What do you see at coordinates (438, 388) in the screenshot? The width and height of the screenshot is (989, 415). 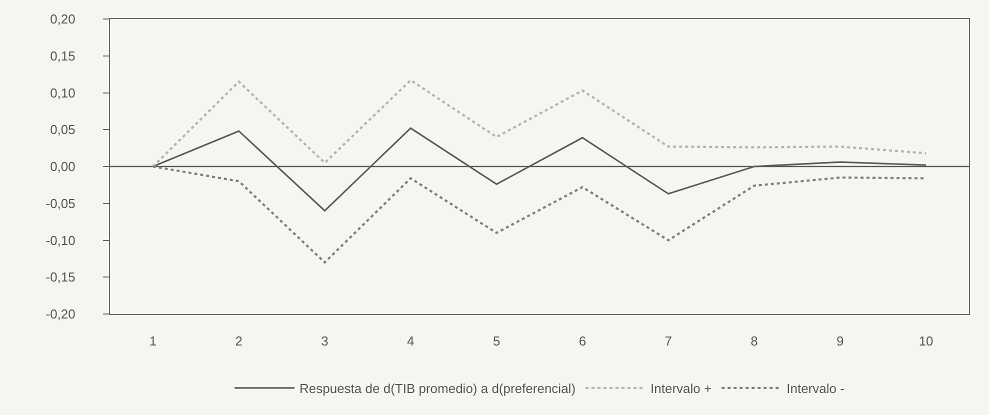 I see `legend-label: Respuesta de d(TIB promedio) a d(preferencial)` at bounding box center [438, 388].